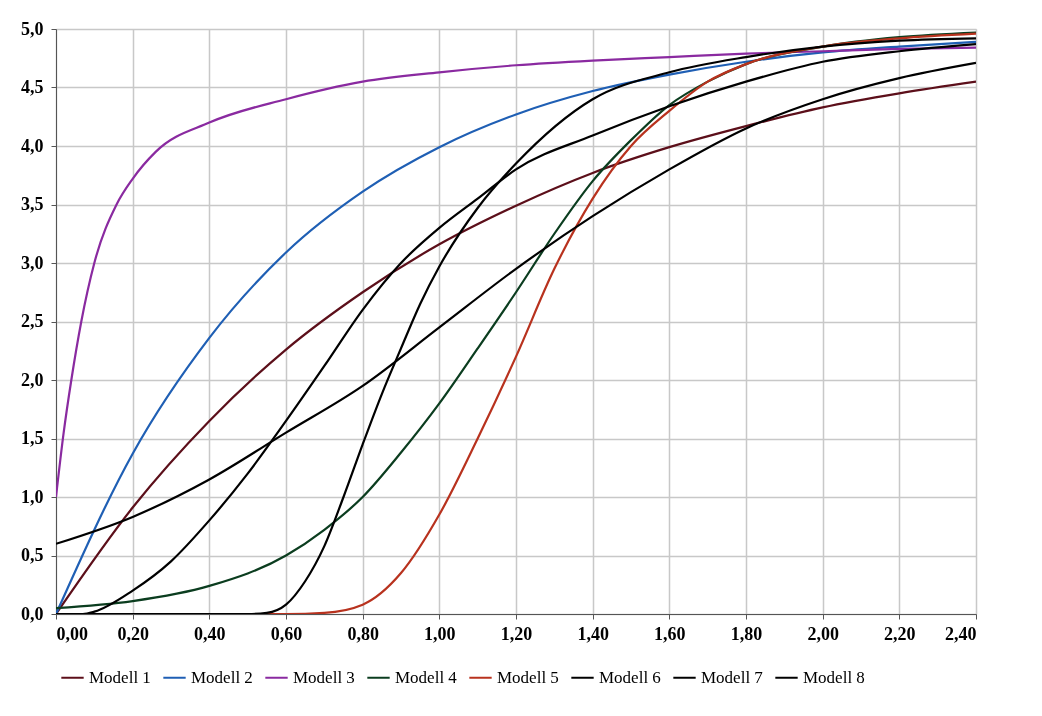  Describe the element at coordinates (120, 677) in the screenshot. I see `legend-label: Modell 1` at that location.